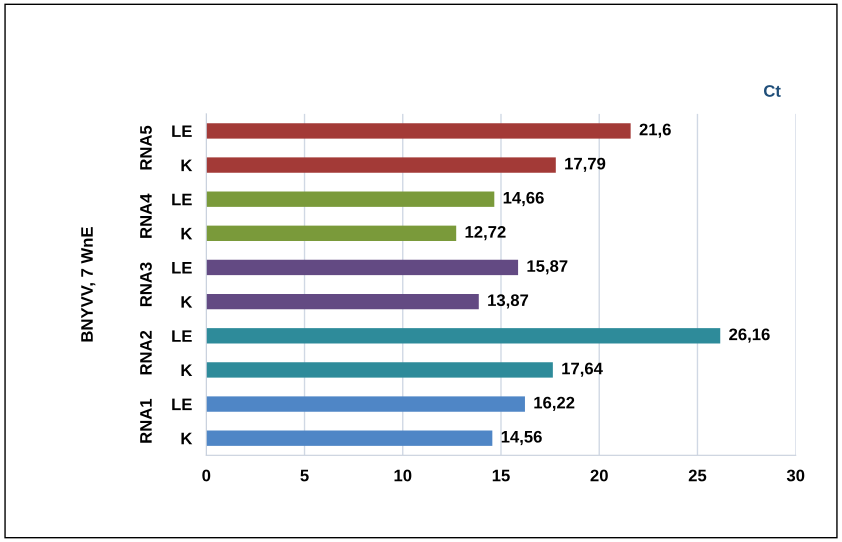  What do you see at coordinates (582, 369) in the screenshot?
I see `data-label: 17,64` at bounding box center [582, 369].